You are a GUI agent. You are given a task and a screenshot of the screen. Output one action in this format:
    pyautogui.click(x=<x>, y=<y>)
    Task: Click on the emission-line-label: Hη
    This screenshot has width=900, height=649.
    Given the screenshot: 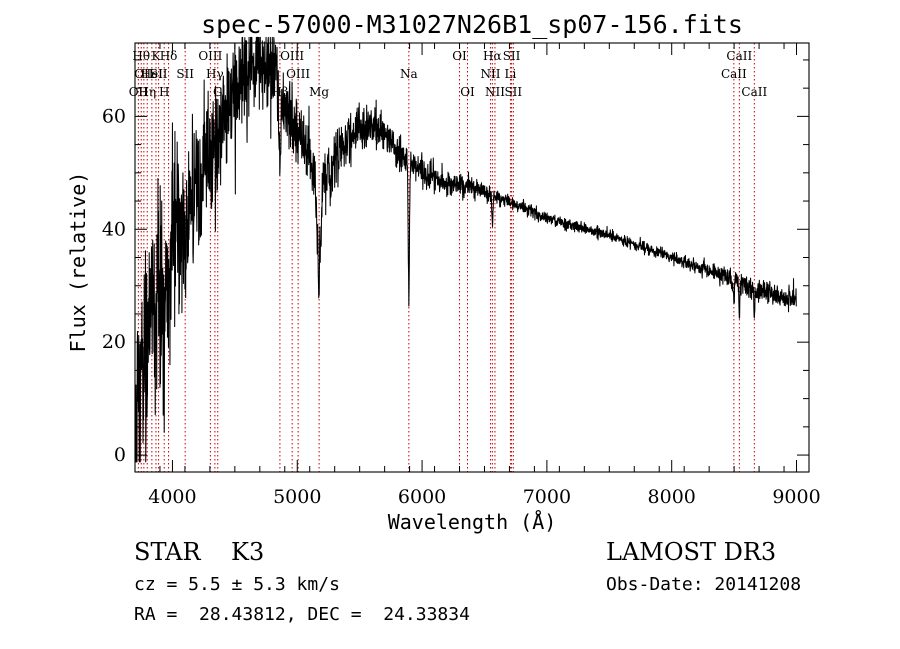 What is the action you would take?
    pyautogui.click(x=147, y=92)
    